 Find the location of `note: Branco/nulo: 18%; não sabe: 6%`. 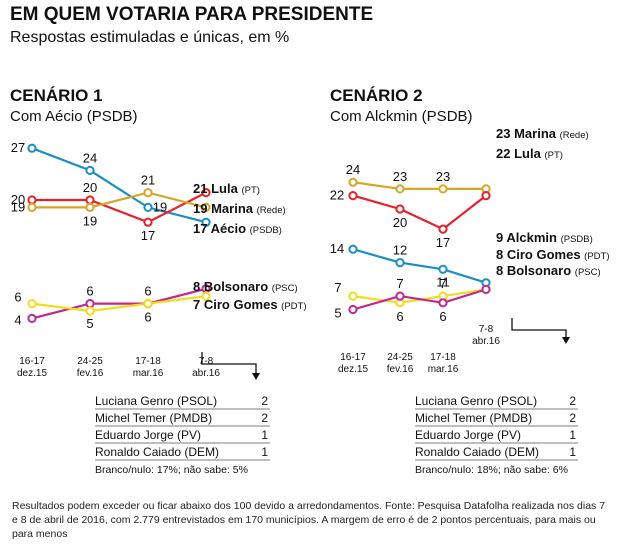

note: Branco/nulo: 18%; não sabe: 6% is located at coordinates (491, 470).